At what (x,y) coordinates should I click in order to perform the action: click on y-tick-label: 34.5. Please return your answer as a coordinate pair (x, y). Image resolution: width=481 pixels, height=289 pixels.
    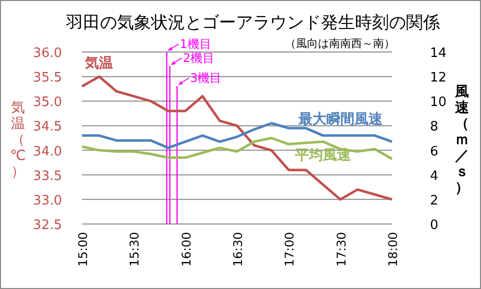
    Looking at the image, I should click on (47, 127).